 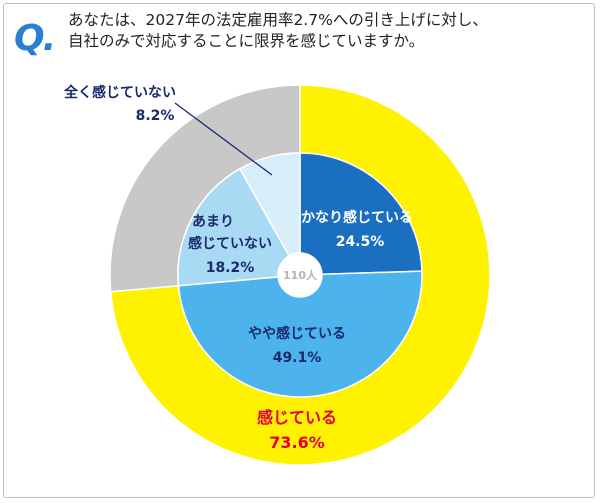 What do you see at coordinates (297, 417) in the screenshot?
I see `label-kanjiteiru: 感じている` at bounding box center [297, 417].